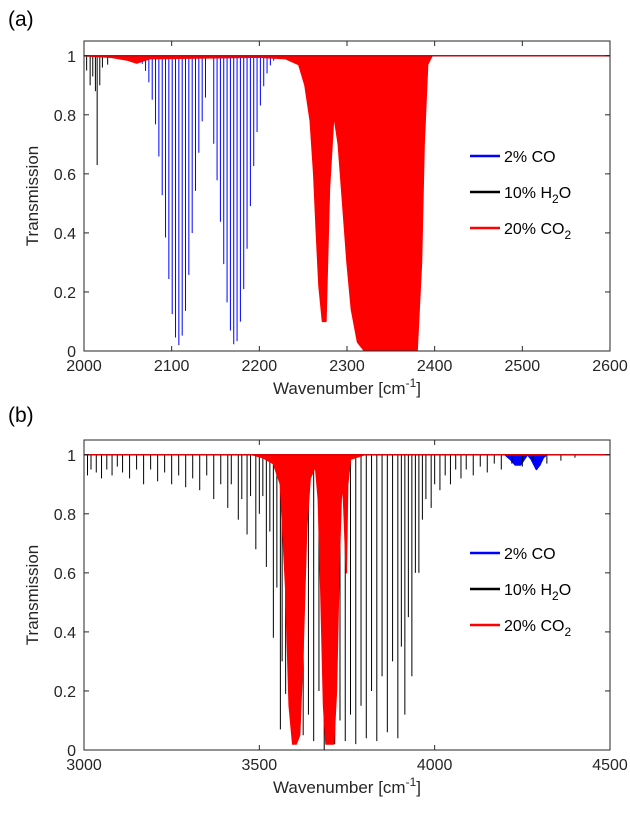 This screenshot has width=630, height=816. What do you see at coordinates (260, 366) in the screenshot?
I see `x-tick-label: 2200` at bounding box center [260, 366].